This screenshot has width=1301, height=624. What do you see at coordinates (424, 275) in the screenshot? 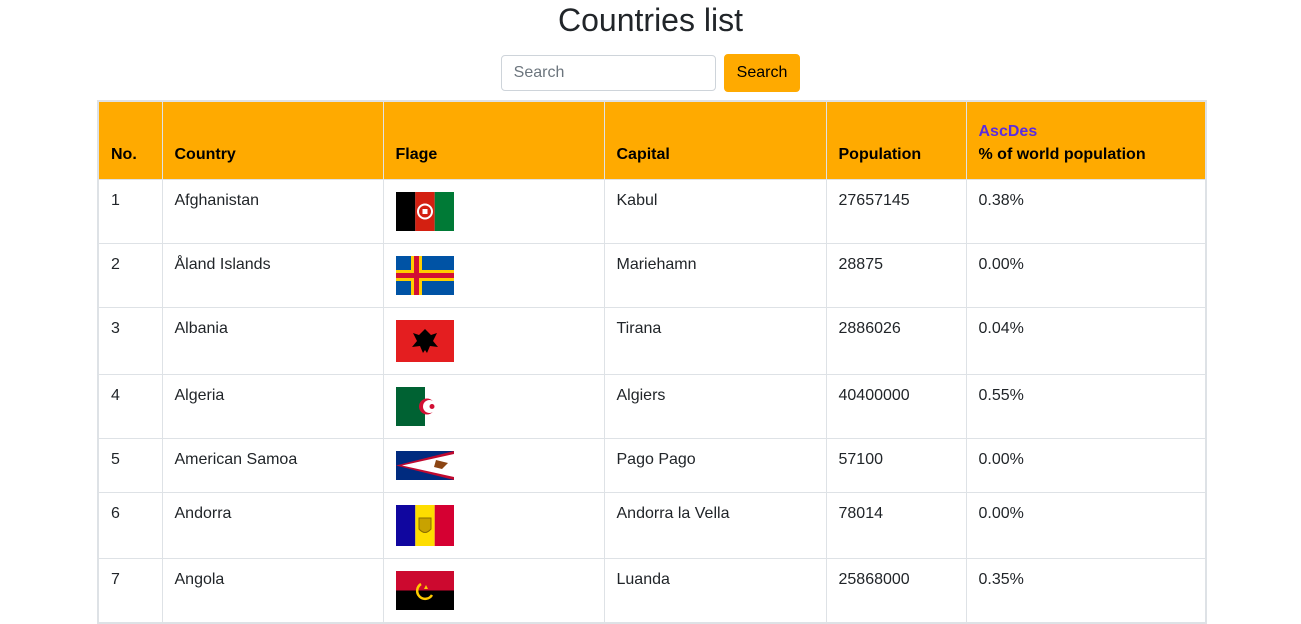
I see `aland-islands-flag-icon` at bounding box center [424, 275].